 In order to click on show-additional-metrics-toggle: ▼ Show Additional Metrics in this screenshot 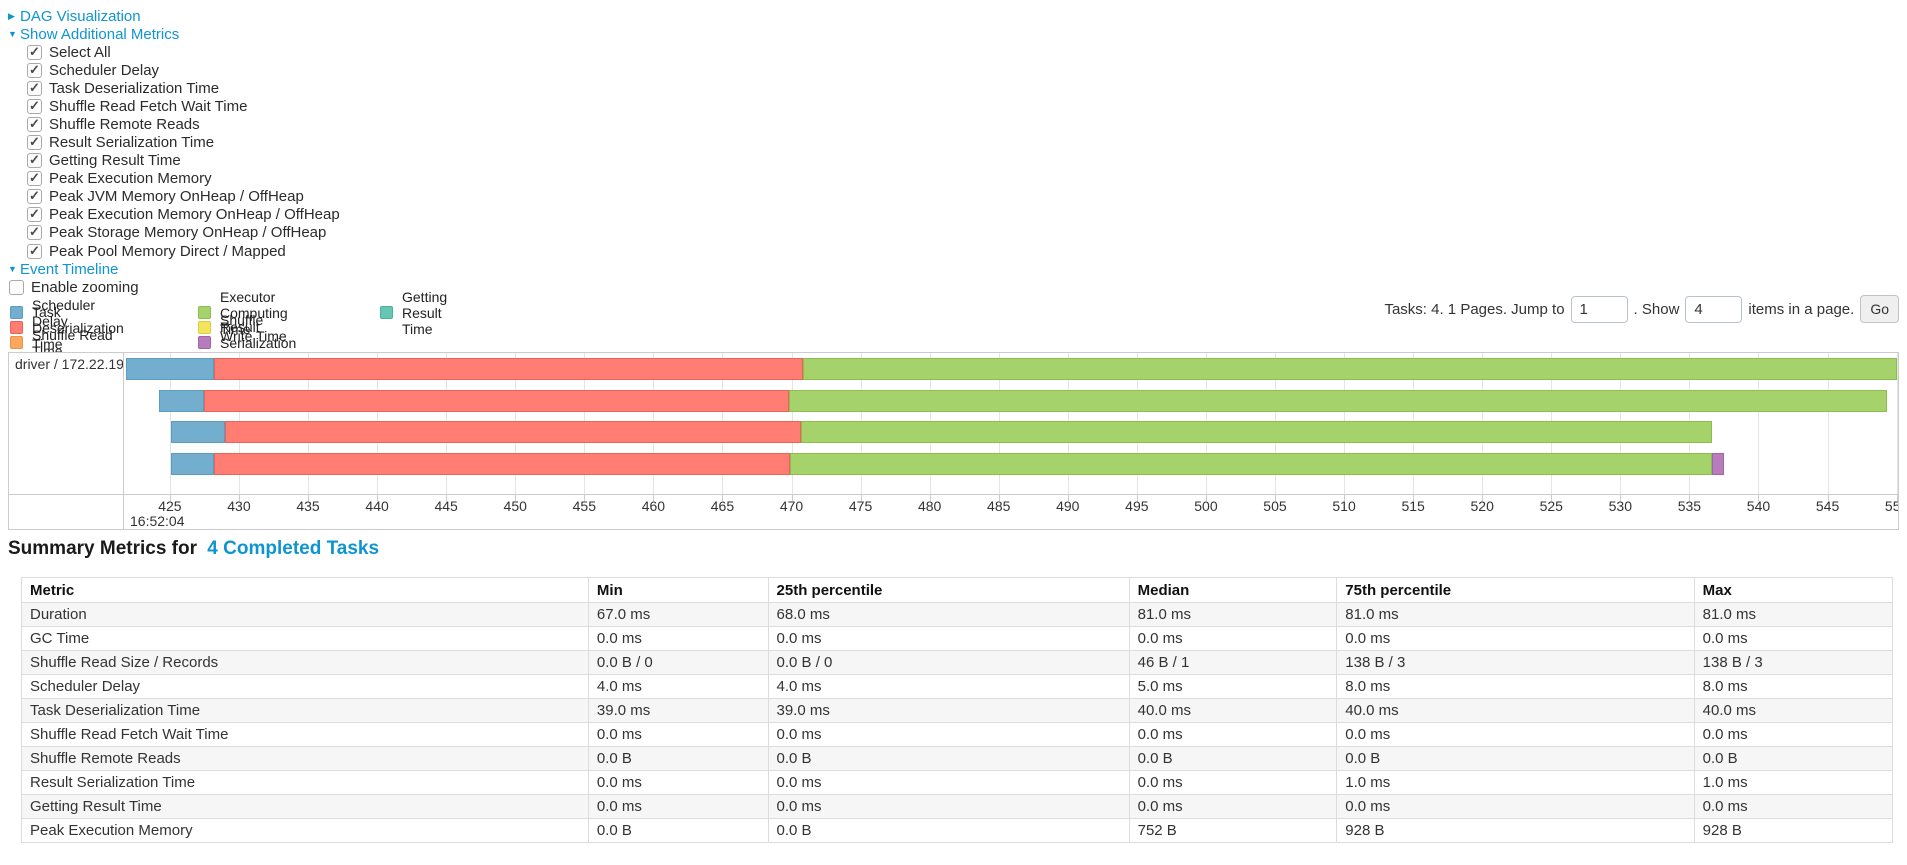, I will do `click(174, 34)`.